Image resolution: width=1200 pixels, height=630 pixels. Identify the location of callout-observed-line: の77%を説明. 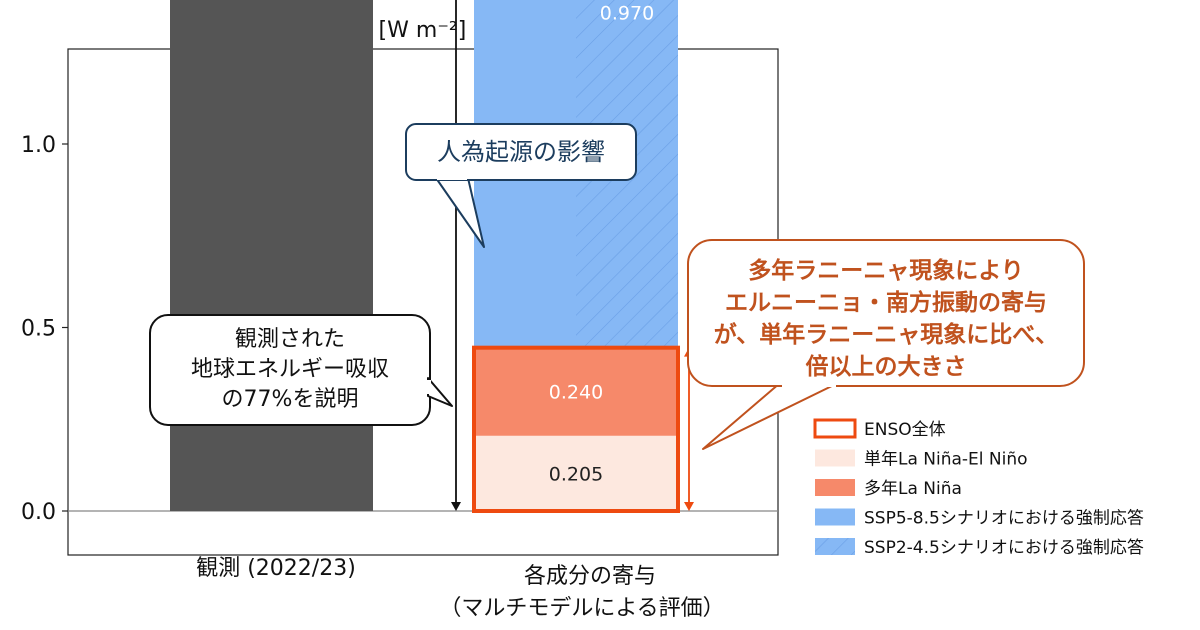
(290, 399).